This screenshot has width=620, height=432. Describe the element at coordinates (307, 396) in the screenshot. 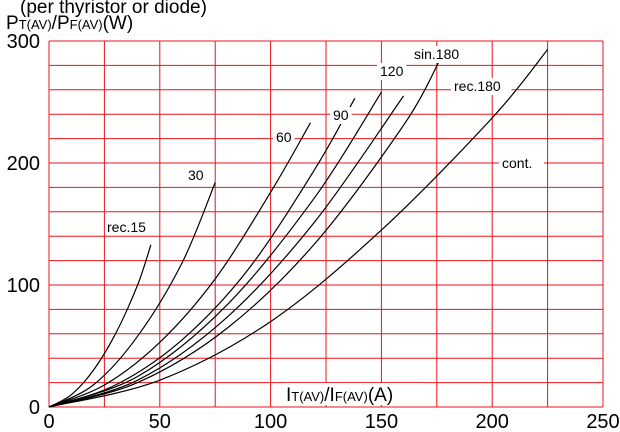

I see `x-label-sub1: T(AV)` at that location.